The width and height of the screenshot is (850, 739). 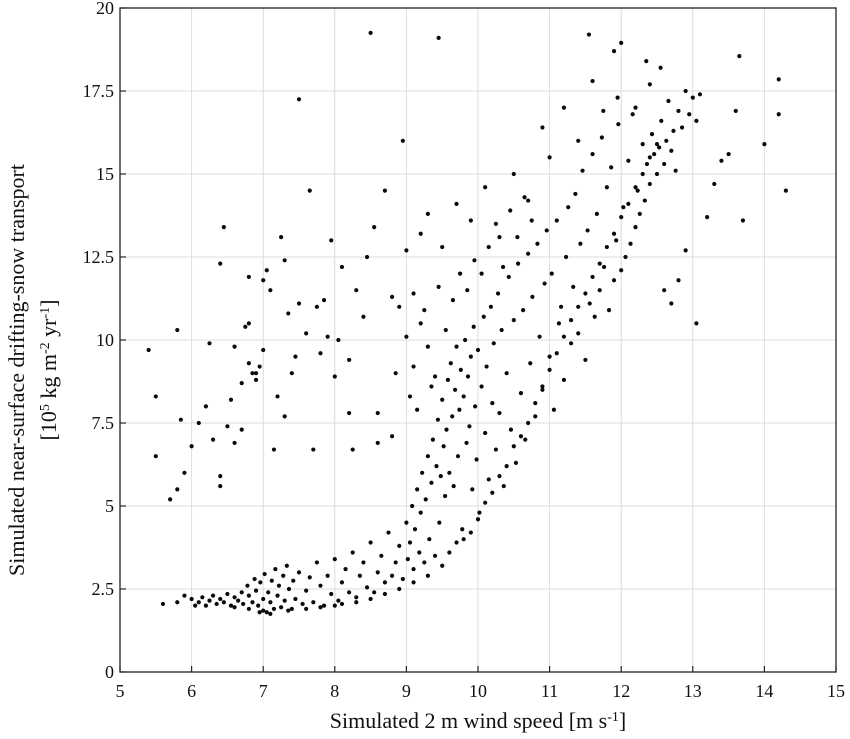 What do you see at coordinates (621, 691) in the screenshot?
I see `x-tick-label: 12` at bounding box center [621, 691].